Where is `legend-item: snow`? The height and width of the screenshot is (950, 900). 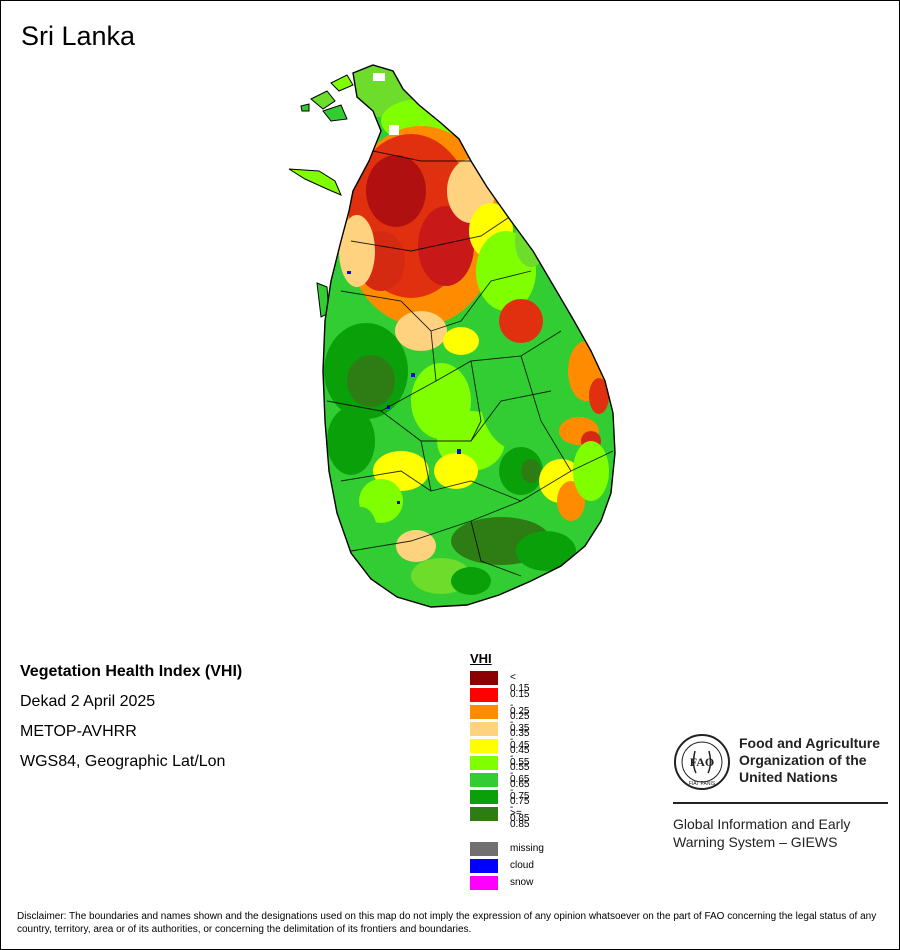
legend-item: snow is located at coordinates (501, 883).